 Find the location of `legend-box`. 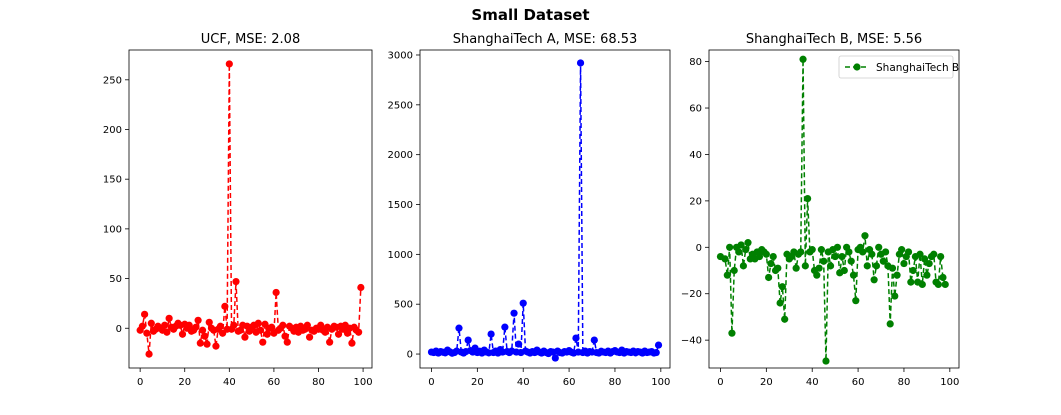

legend-box is located at coordinates (896, 67).